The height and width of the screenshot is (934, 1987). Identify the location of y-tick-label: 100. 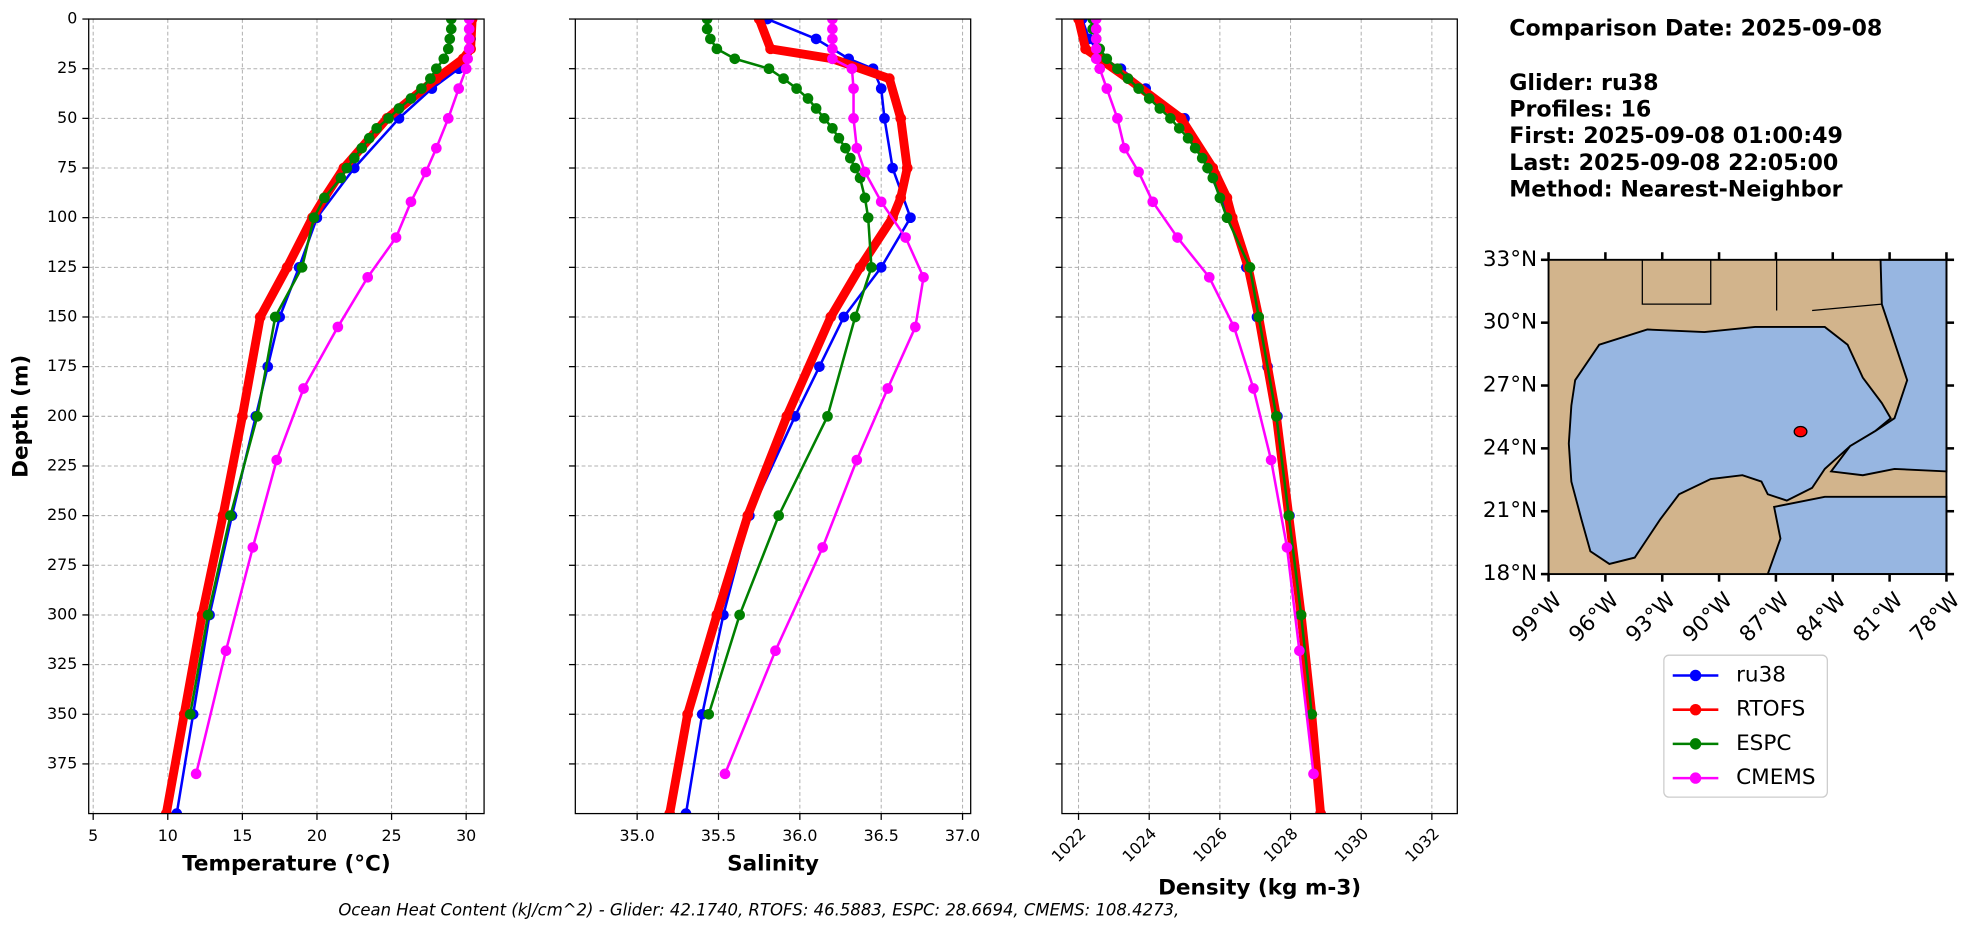
(62, 216).